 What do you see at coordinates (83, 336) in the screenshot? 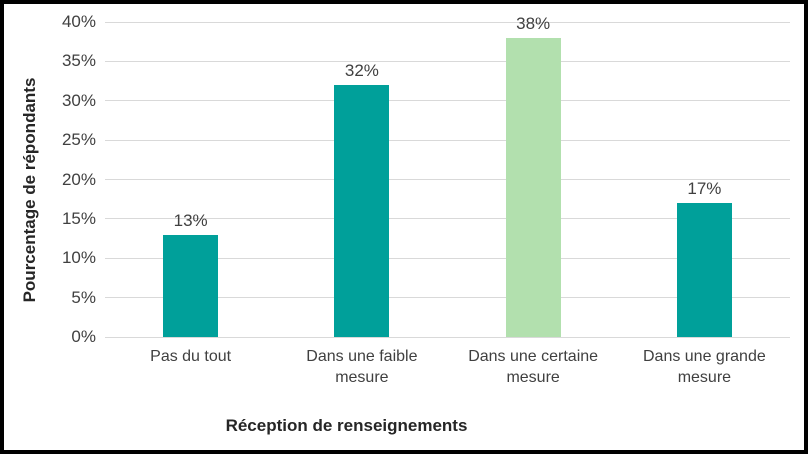
I see `y-tick-label: 0%` at bounding box center [83, 336].